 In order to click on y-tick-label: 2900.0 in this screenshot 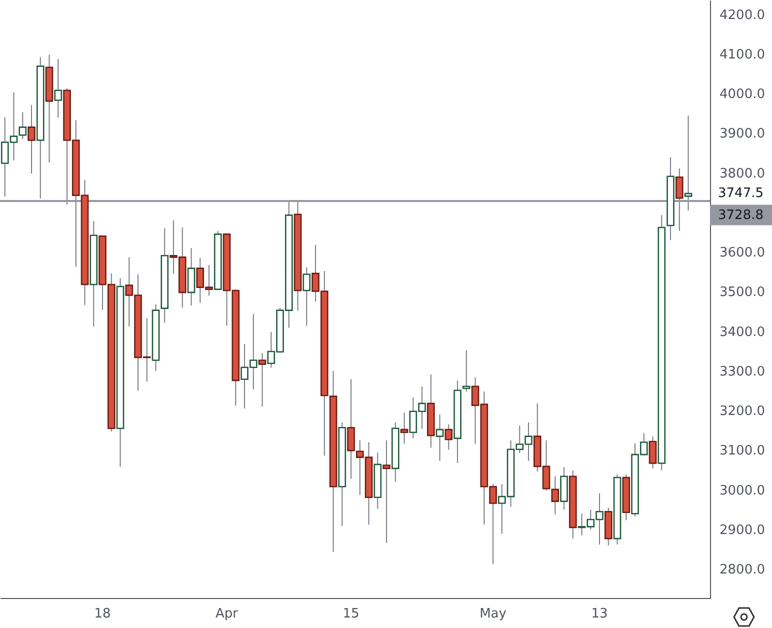, I will do `click(742, 530)`.